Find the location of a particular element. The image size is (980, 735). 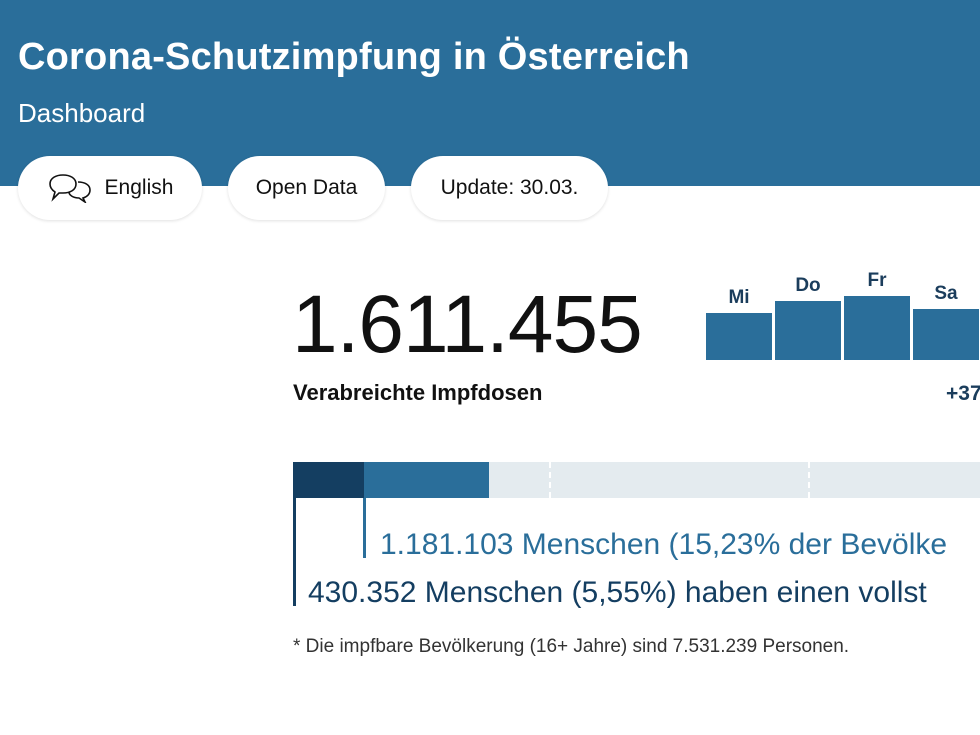

daily-bar-sa is located at coordinates (946, 334).